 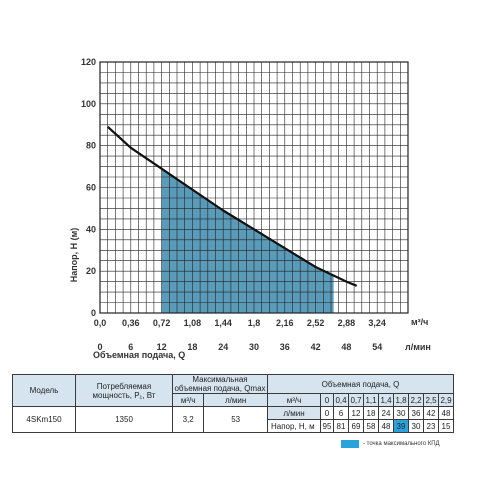 What do you see at coordinates (418, 347) in the screenshot?
I see `x-unit-bottom: л/мин` at bounding box center [418, 347].